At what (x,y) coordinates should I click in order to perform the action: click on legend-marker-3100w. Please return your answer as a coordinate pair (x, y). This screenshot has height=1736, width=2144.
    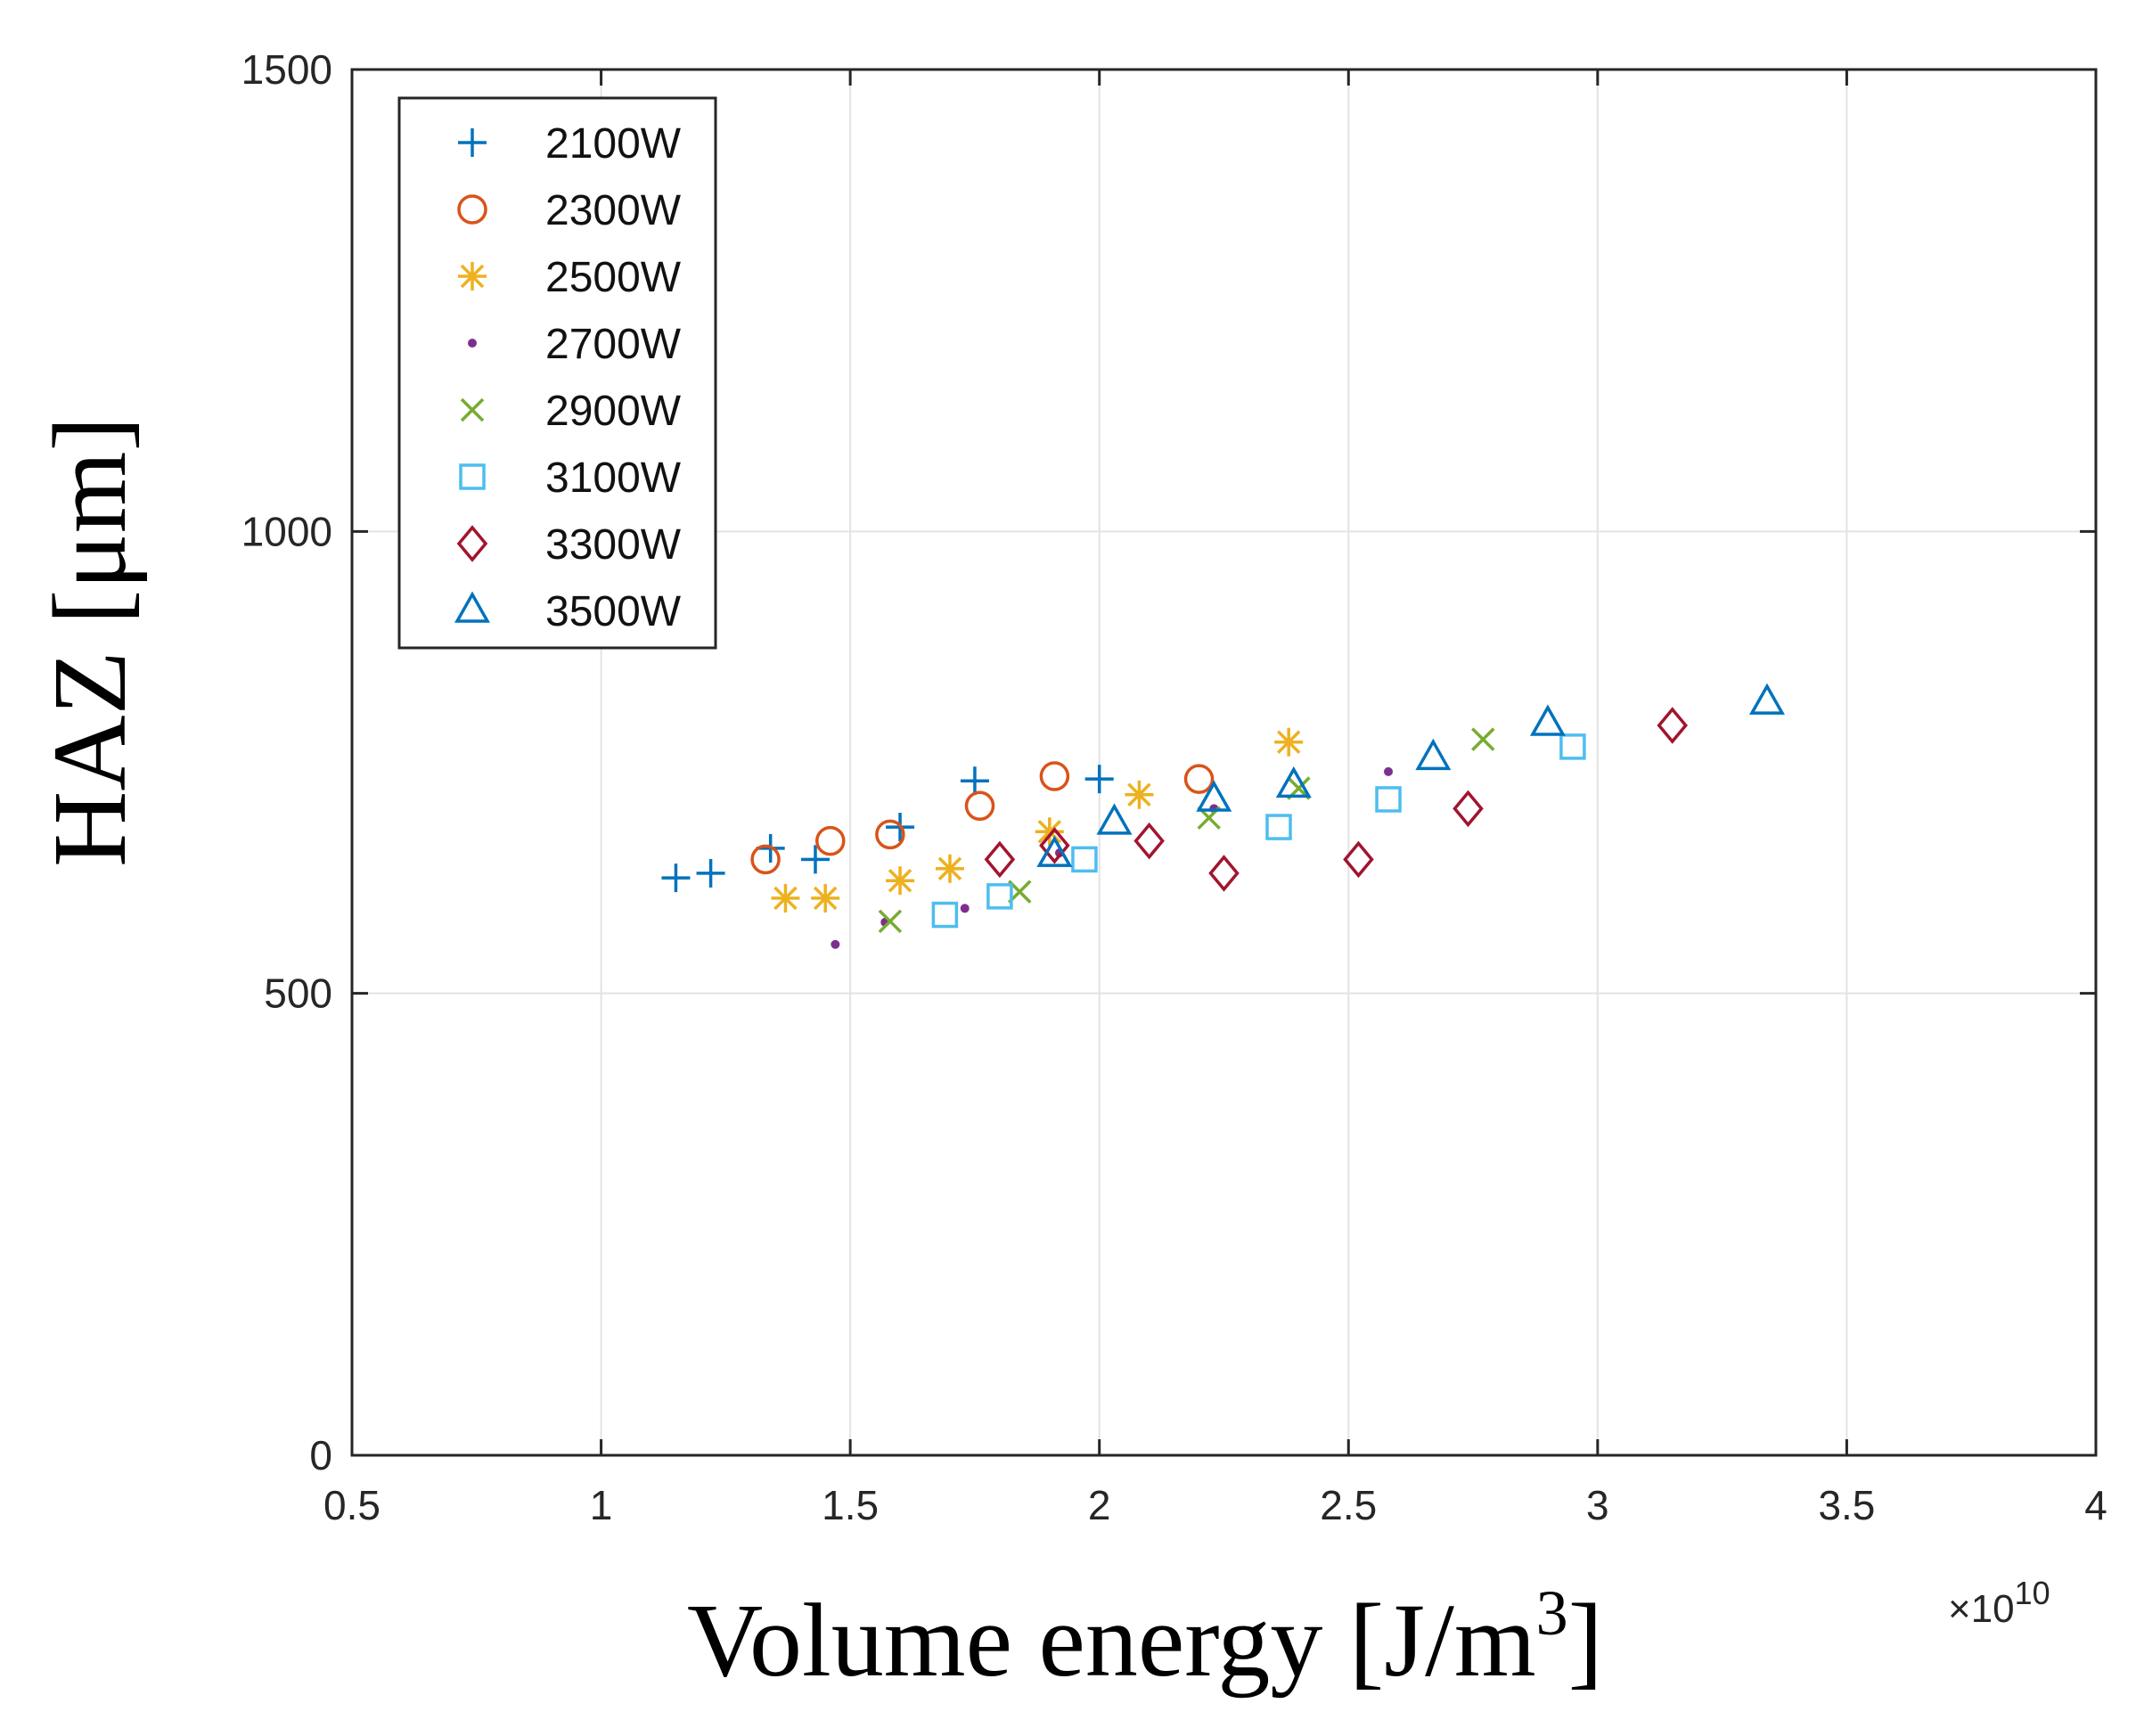
    Looking at the image, I should click on (472, 477).